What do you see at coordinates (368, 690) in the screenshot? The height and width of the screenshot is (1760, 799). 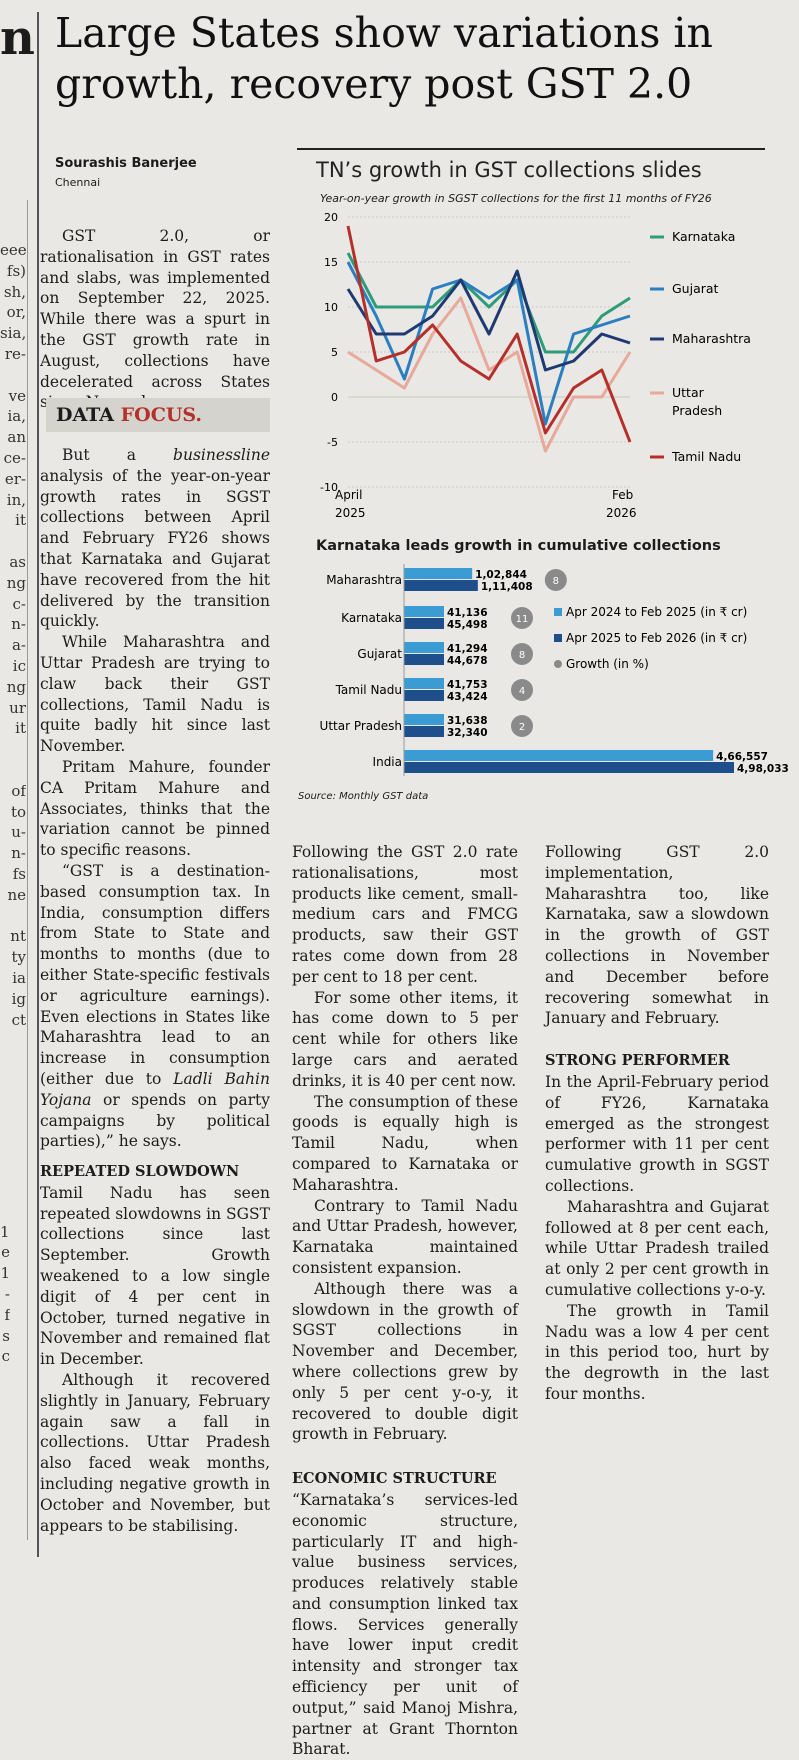 I see `bar-category-label: Tamil Nadu` at bounding box center [368, 690].